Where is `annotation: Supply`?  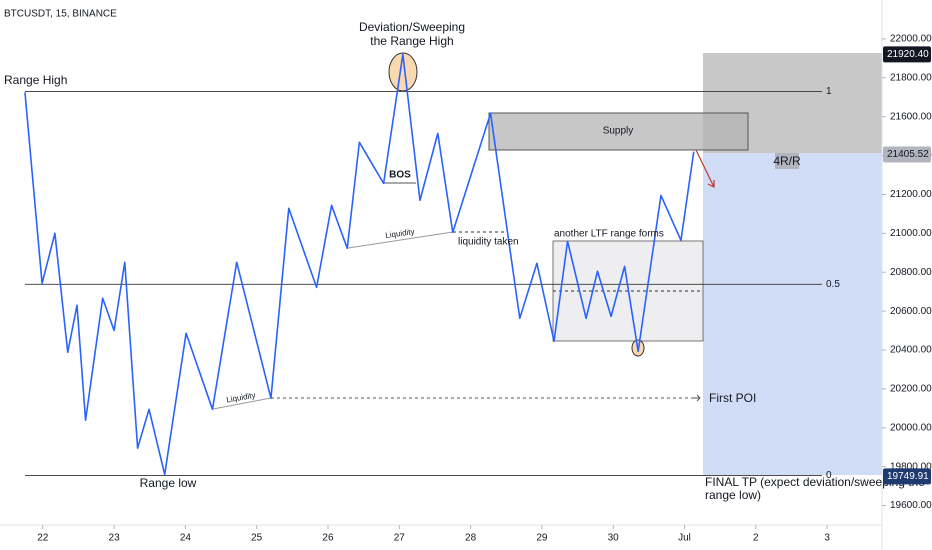 annotation: Supply is located at coordinates (618, 131).